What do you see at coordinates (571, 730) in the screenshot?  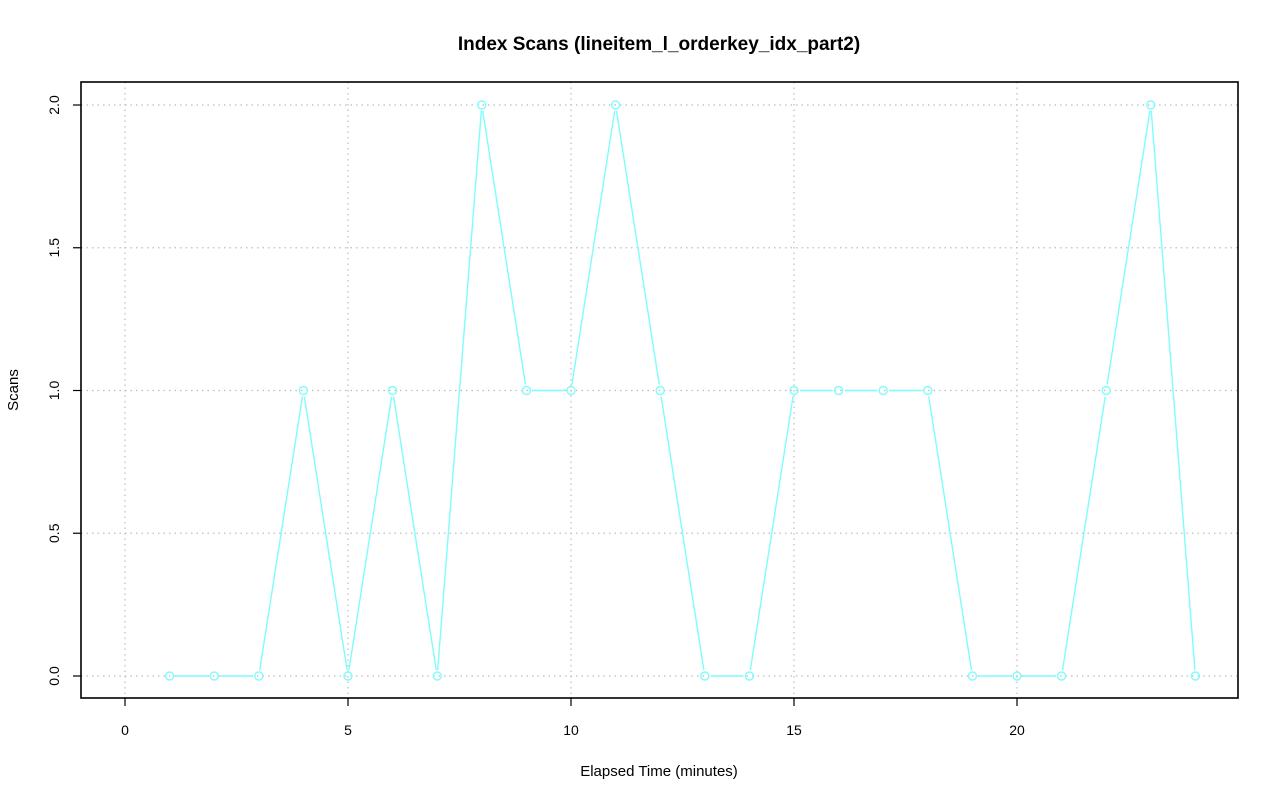 I see `x-tick-label: 10` at bounding box center [571, 730].